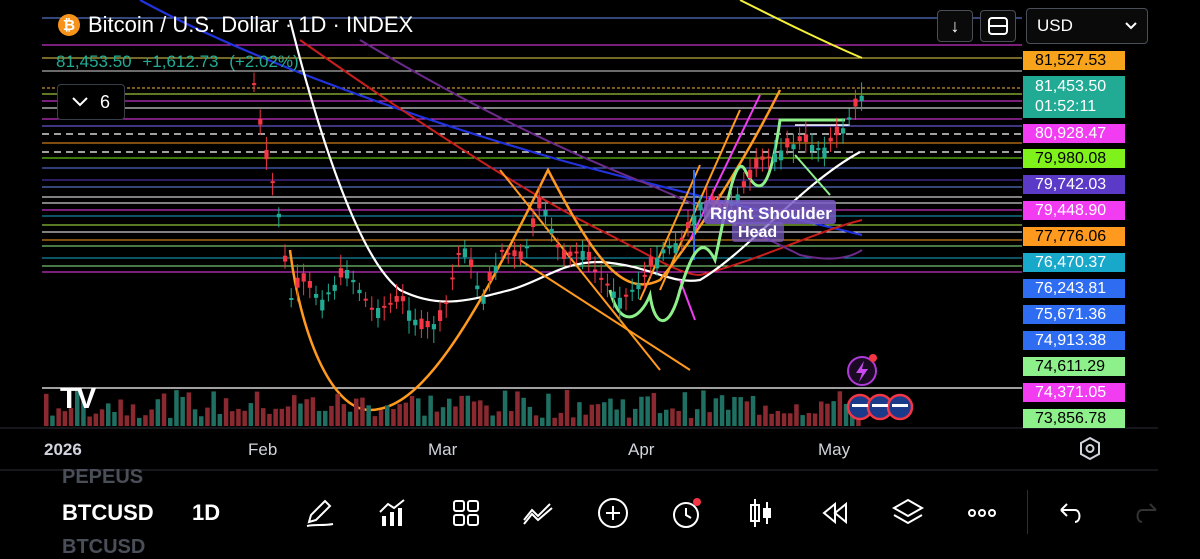 This screenshot has height=559, width=1200. What do you see at coordinates (63, 449) in the screenshot?
I see `time-label-year: 2026` at bounding box center [63, 449].